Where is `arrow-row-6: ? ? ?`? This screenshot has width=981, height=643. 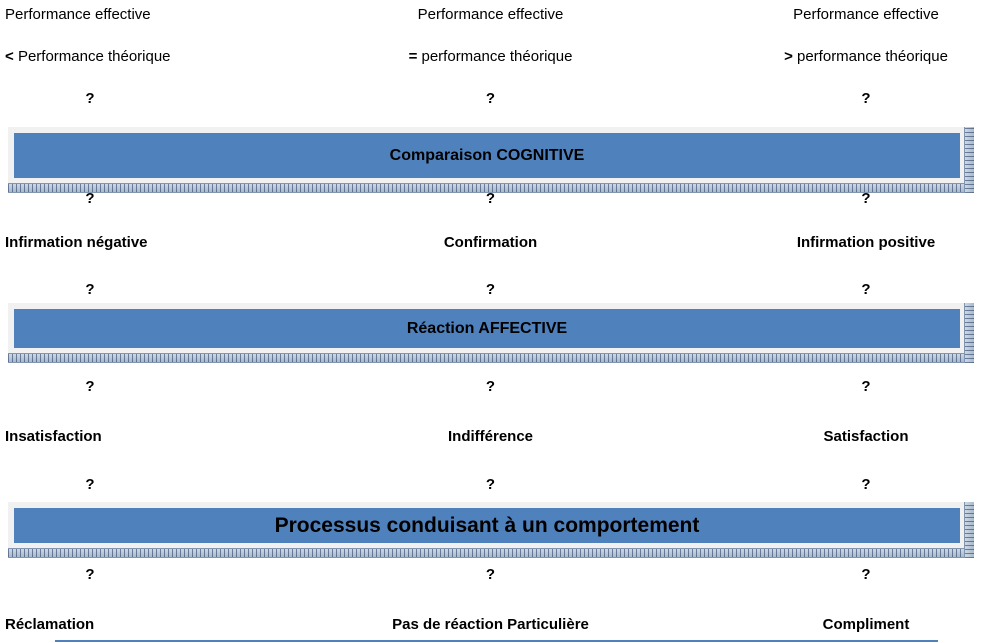 arrow-row-6: ? ? ? is located at coordinates (490, 575).